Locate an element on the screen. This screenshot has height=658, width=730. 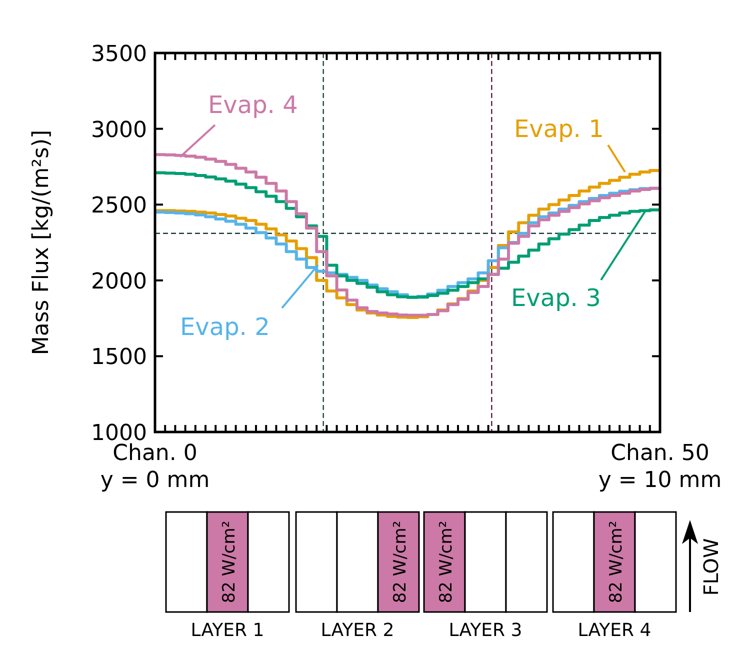
series-label: Evap. 4 is located at coordinates (253, 105).